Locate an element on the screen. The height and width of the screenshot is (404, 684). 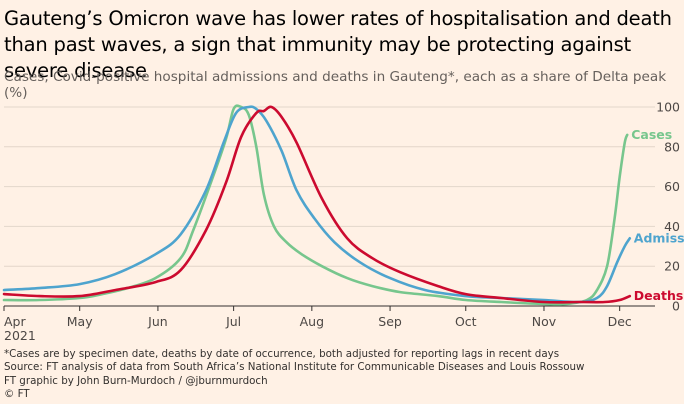
x-tick-label: Aug is located at coordinates (312, 321).